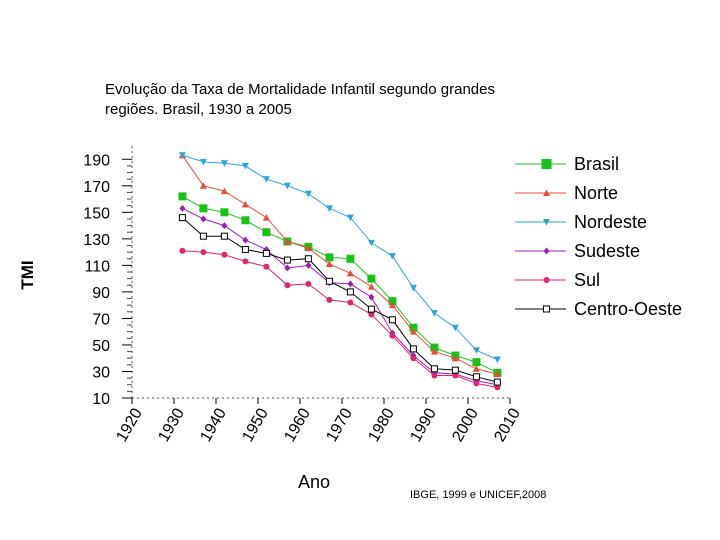  Describe the element at coordinates (596, 164) in the screenshot. I see `legend-label: Brasil` at that location.